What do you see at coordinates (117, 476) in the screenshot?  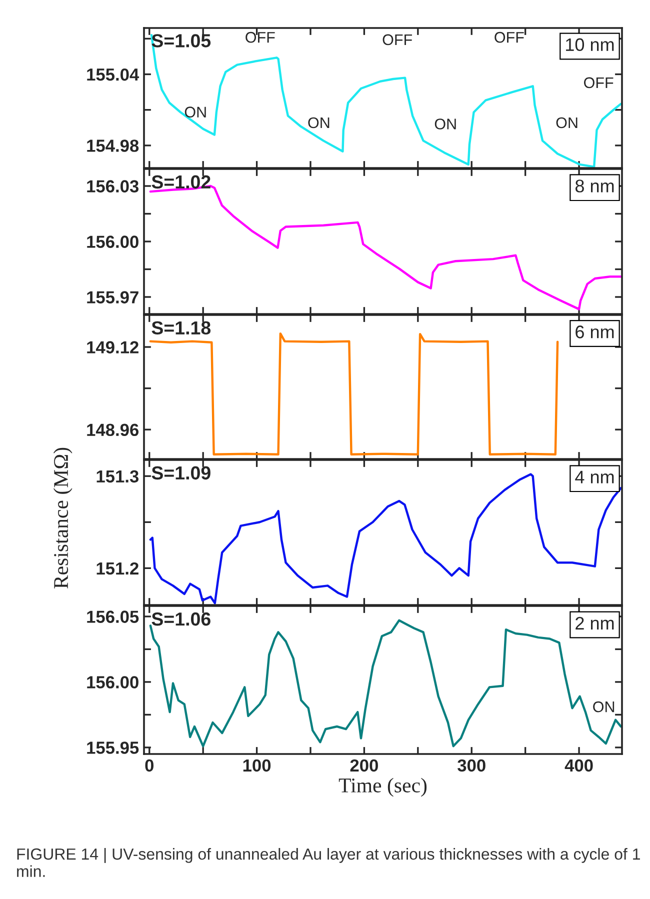 I see `y-tick-label: 151.3` at bounding box center [117, 476].